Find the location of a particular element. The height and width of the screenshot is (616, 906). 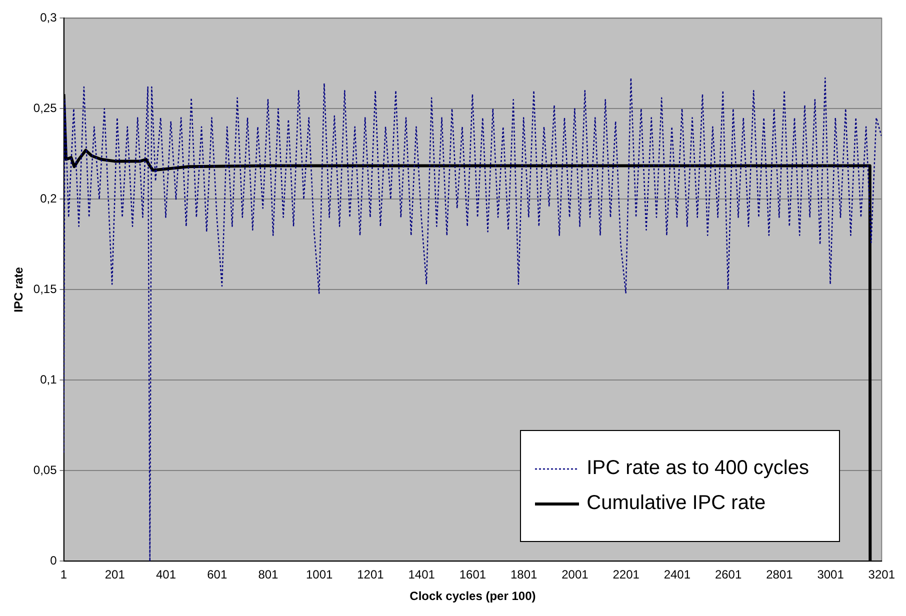

y-tick-label: 0,2 is located at coordinates (49, 199).